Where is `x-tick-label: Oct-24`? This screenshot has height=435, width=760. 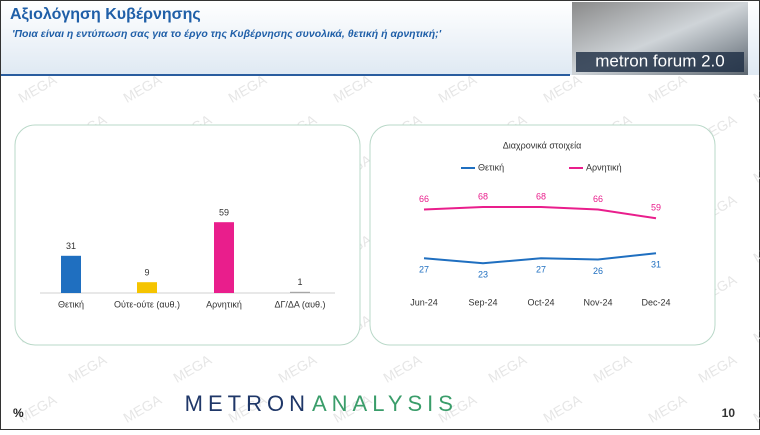
x-tick-label: Oct-24 is located at coordinates (540, 302).